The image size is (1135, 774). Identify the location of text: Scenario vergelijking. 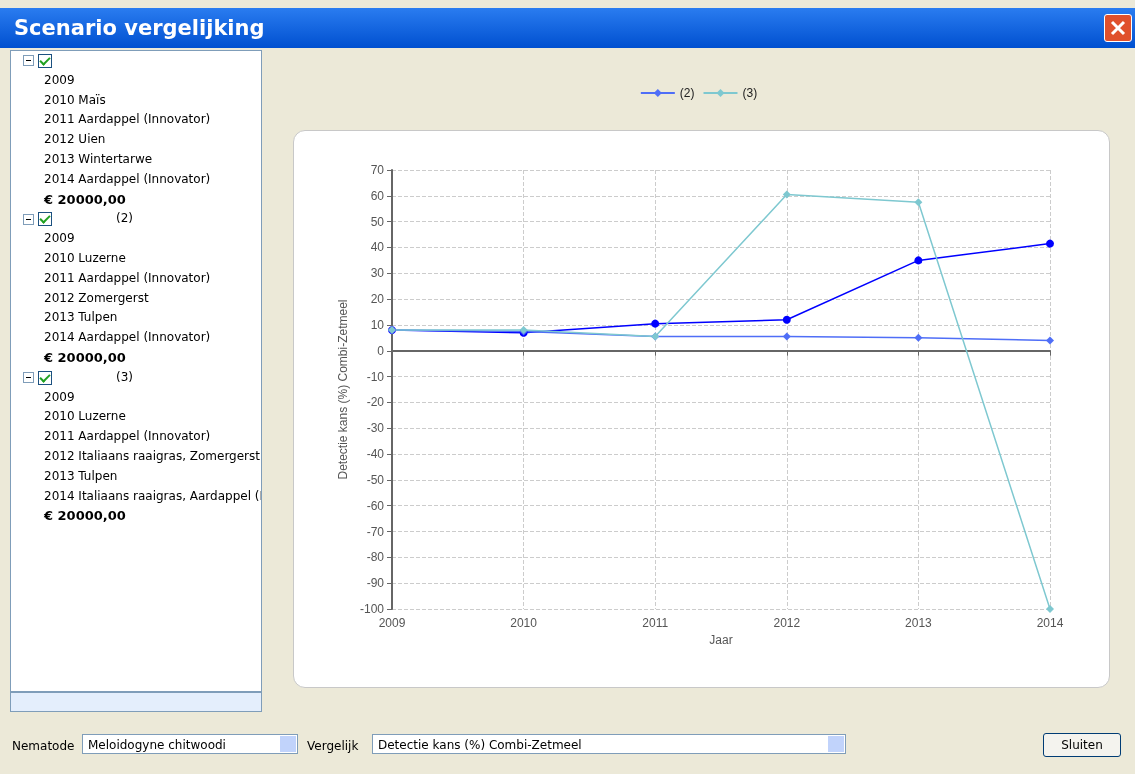
(139, 28).